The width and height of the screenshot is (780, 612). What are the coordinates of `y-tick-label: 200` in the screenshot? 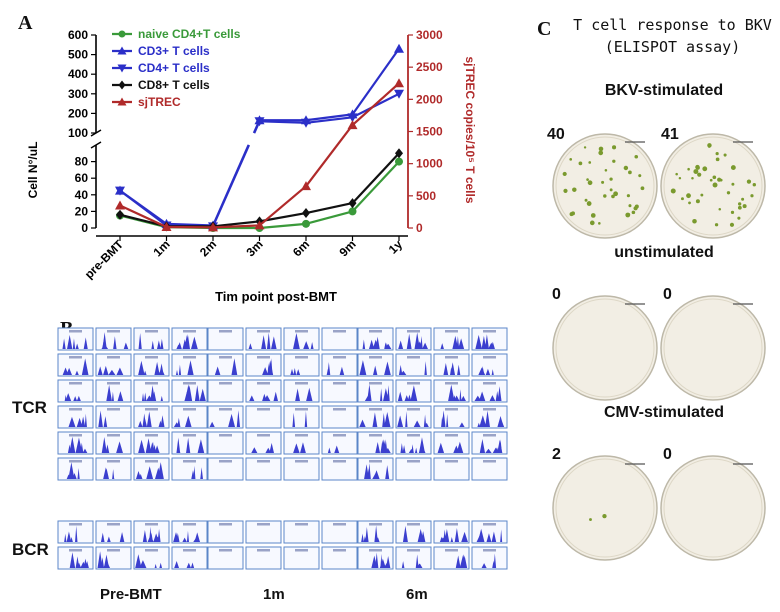 It's located at (78, 113).